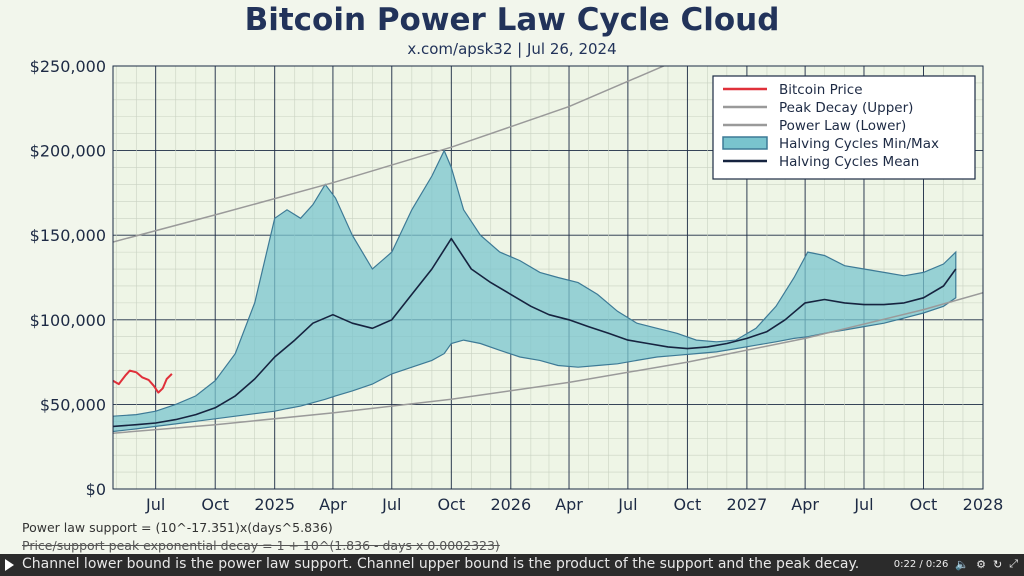 The height and width of the screenshot is (576, 1024). I want to click on y-tick-label: $150,000, so click(68, 235).